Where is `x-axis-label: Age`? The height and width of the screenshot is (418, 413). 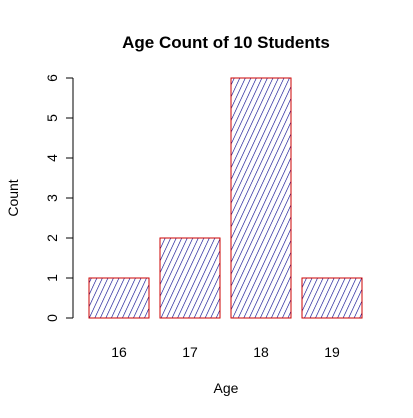
x-axis-label: Age is located at coordinates (226, 388).